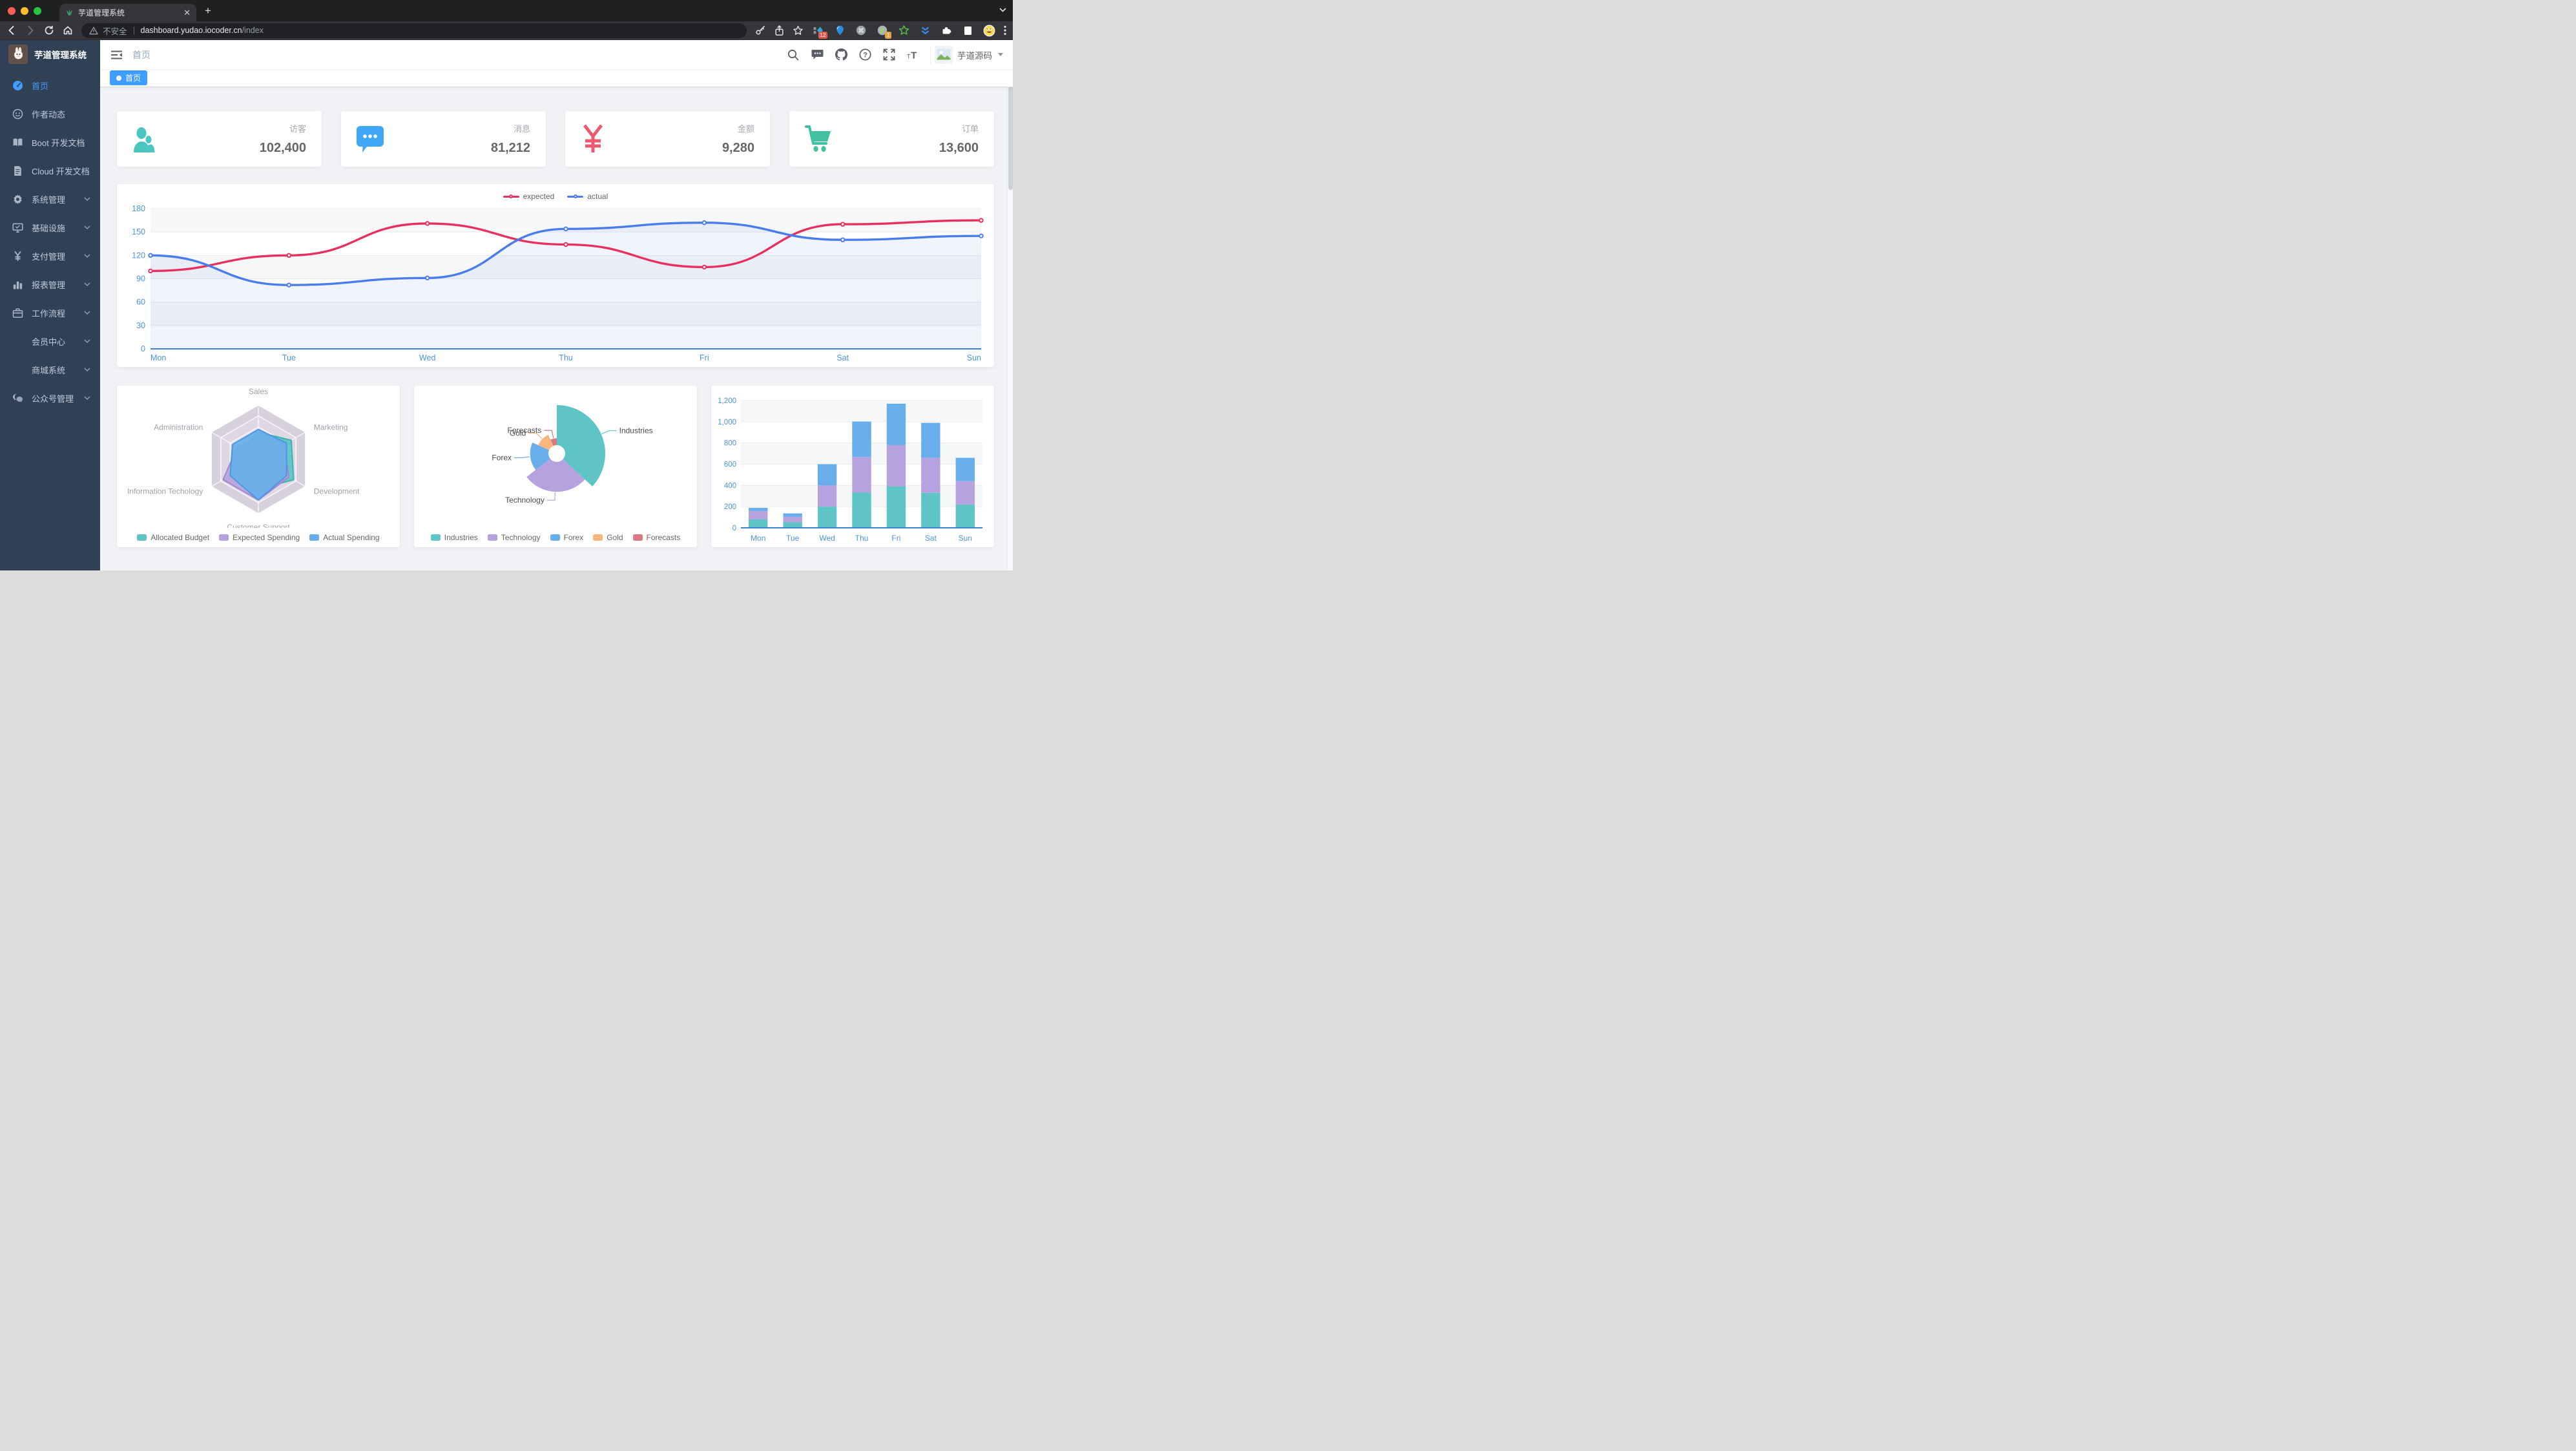 Image resolution: width=2576 pixels, height=1451 pixels. What do you see at coordinates (931, 538) in the screenshot?
I see `svg-text: Sat` at bounding box center [931, 538].